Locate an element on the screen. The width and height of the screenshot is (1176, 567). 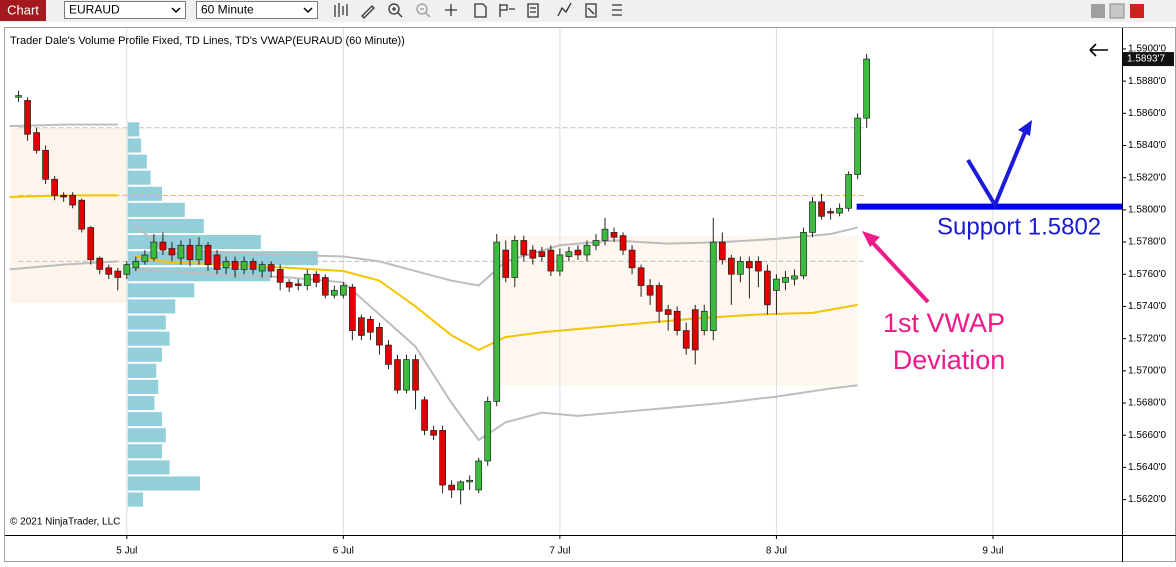
y-tick-label: 1.5660'0 is located at coordinates (1147, 435).